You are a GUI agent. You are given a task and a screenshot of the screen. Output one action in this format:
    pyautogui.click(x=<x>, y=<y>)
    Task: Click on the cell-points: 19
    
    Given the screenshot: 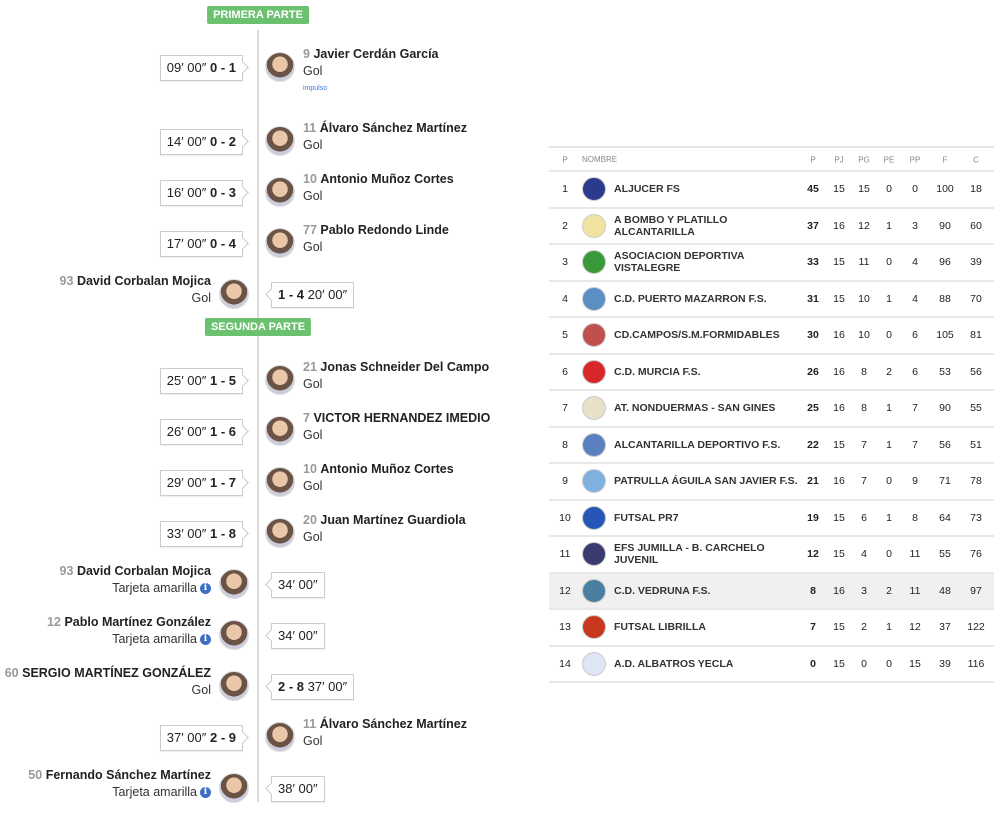 What is the action you would take?
    pyautogui.click(x=813, y=517)
    